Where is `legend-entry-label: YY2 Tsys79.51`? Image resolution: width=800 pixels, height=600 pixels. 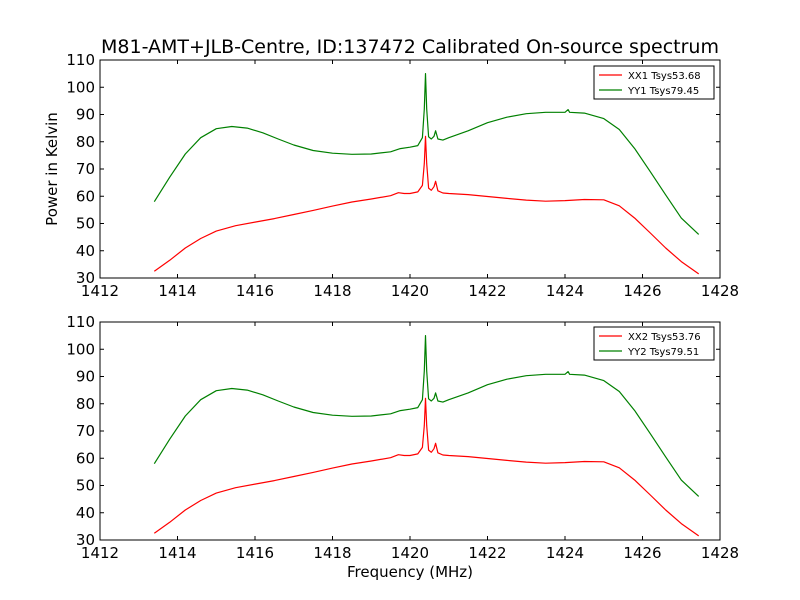 legend-entry-label: YY2 Tsys79.51 is located at coordinates (663, 352).